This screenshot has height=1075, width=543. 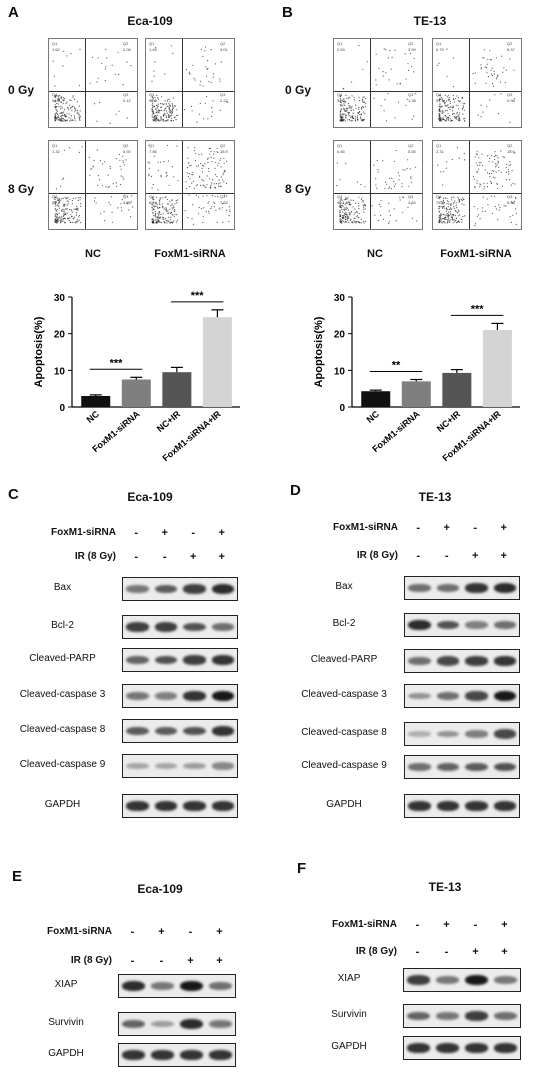 I want to click on quadrant-value-q3: 2.22, so click(x=224, y=100).